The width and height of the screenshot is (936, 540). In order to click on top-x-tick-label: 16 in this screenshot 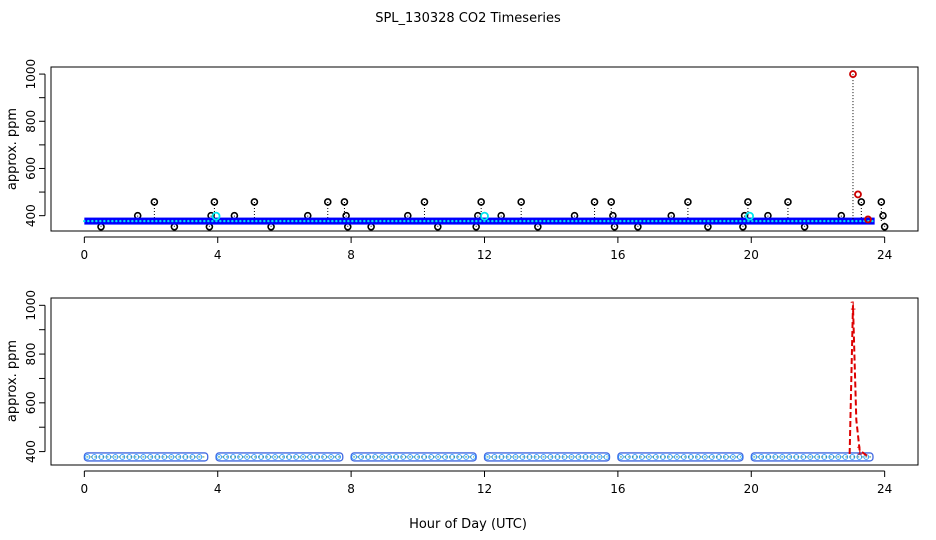, I will do `click(617, 255)`.